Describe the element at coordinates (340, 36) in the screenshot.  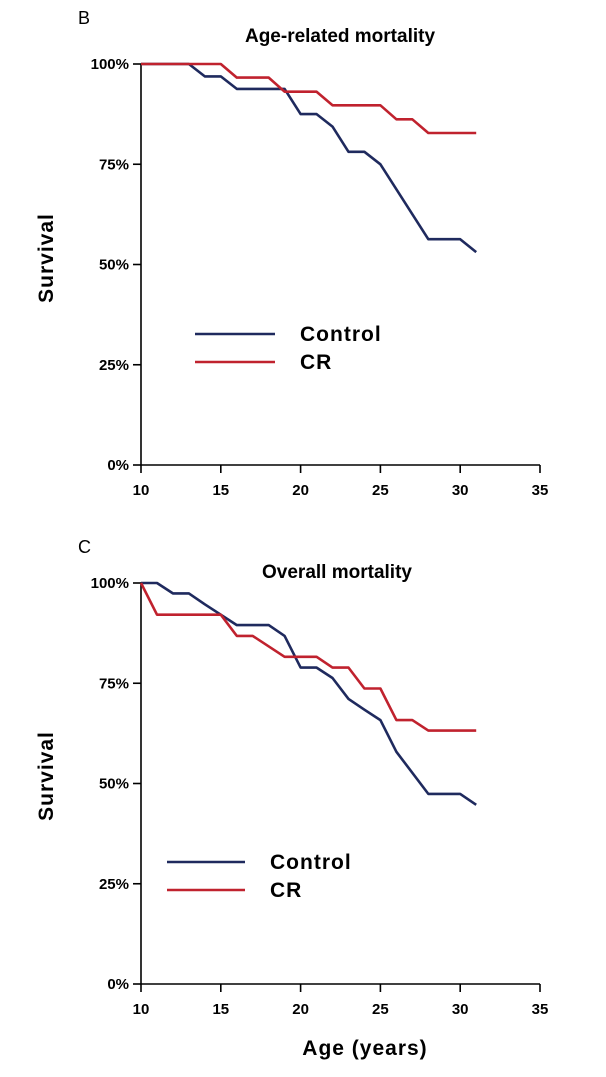
I see `chart-title: Age-related mortality` at that location.